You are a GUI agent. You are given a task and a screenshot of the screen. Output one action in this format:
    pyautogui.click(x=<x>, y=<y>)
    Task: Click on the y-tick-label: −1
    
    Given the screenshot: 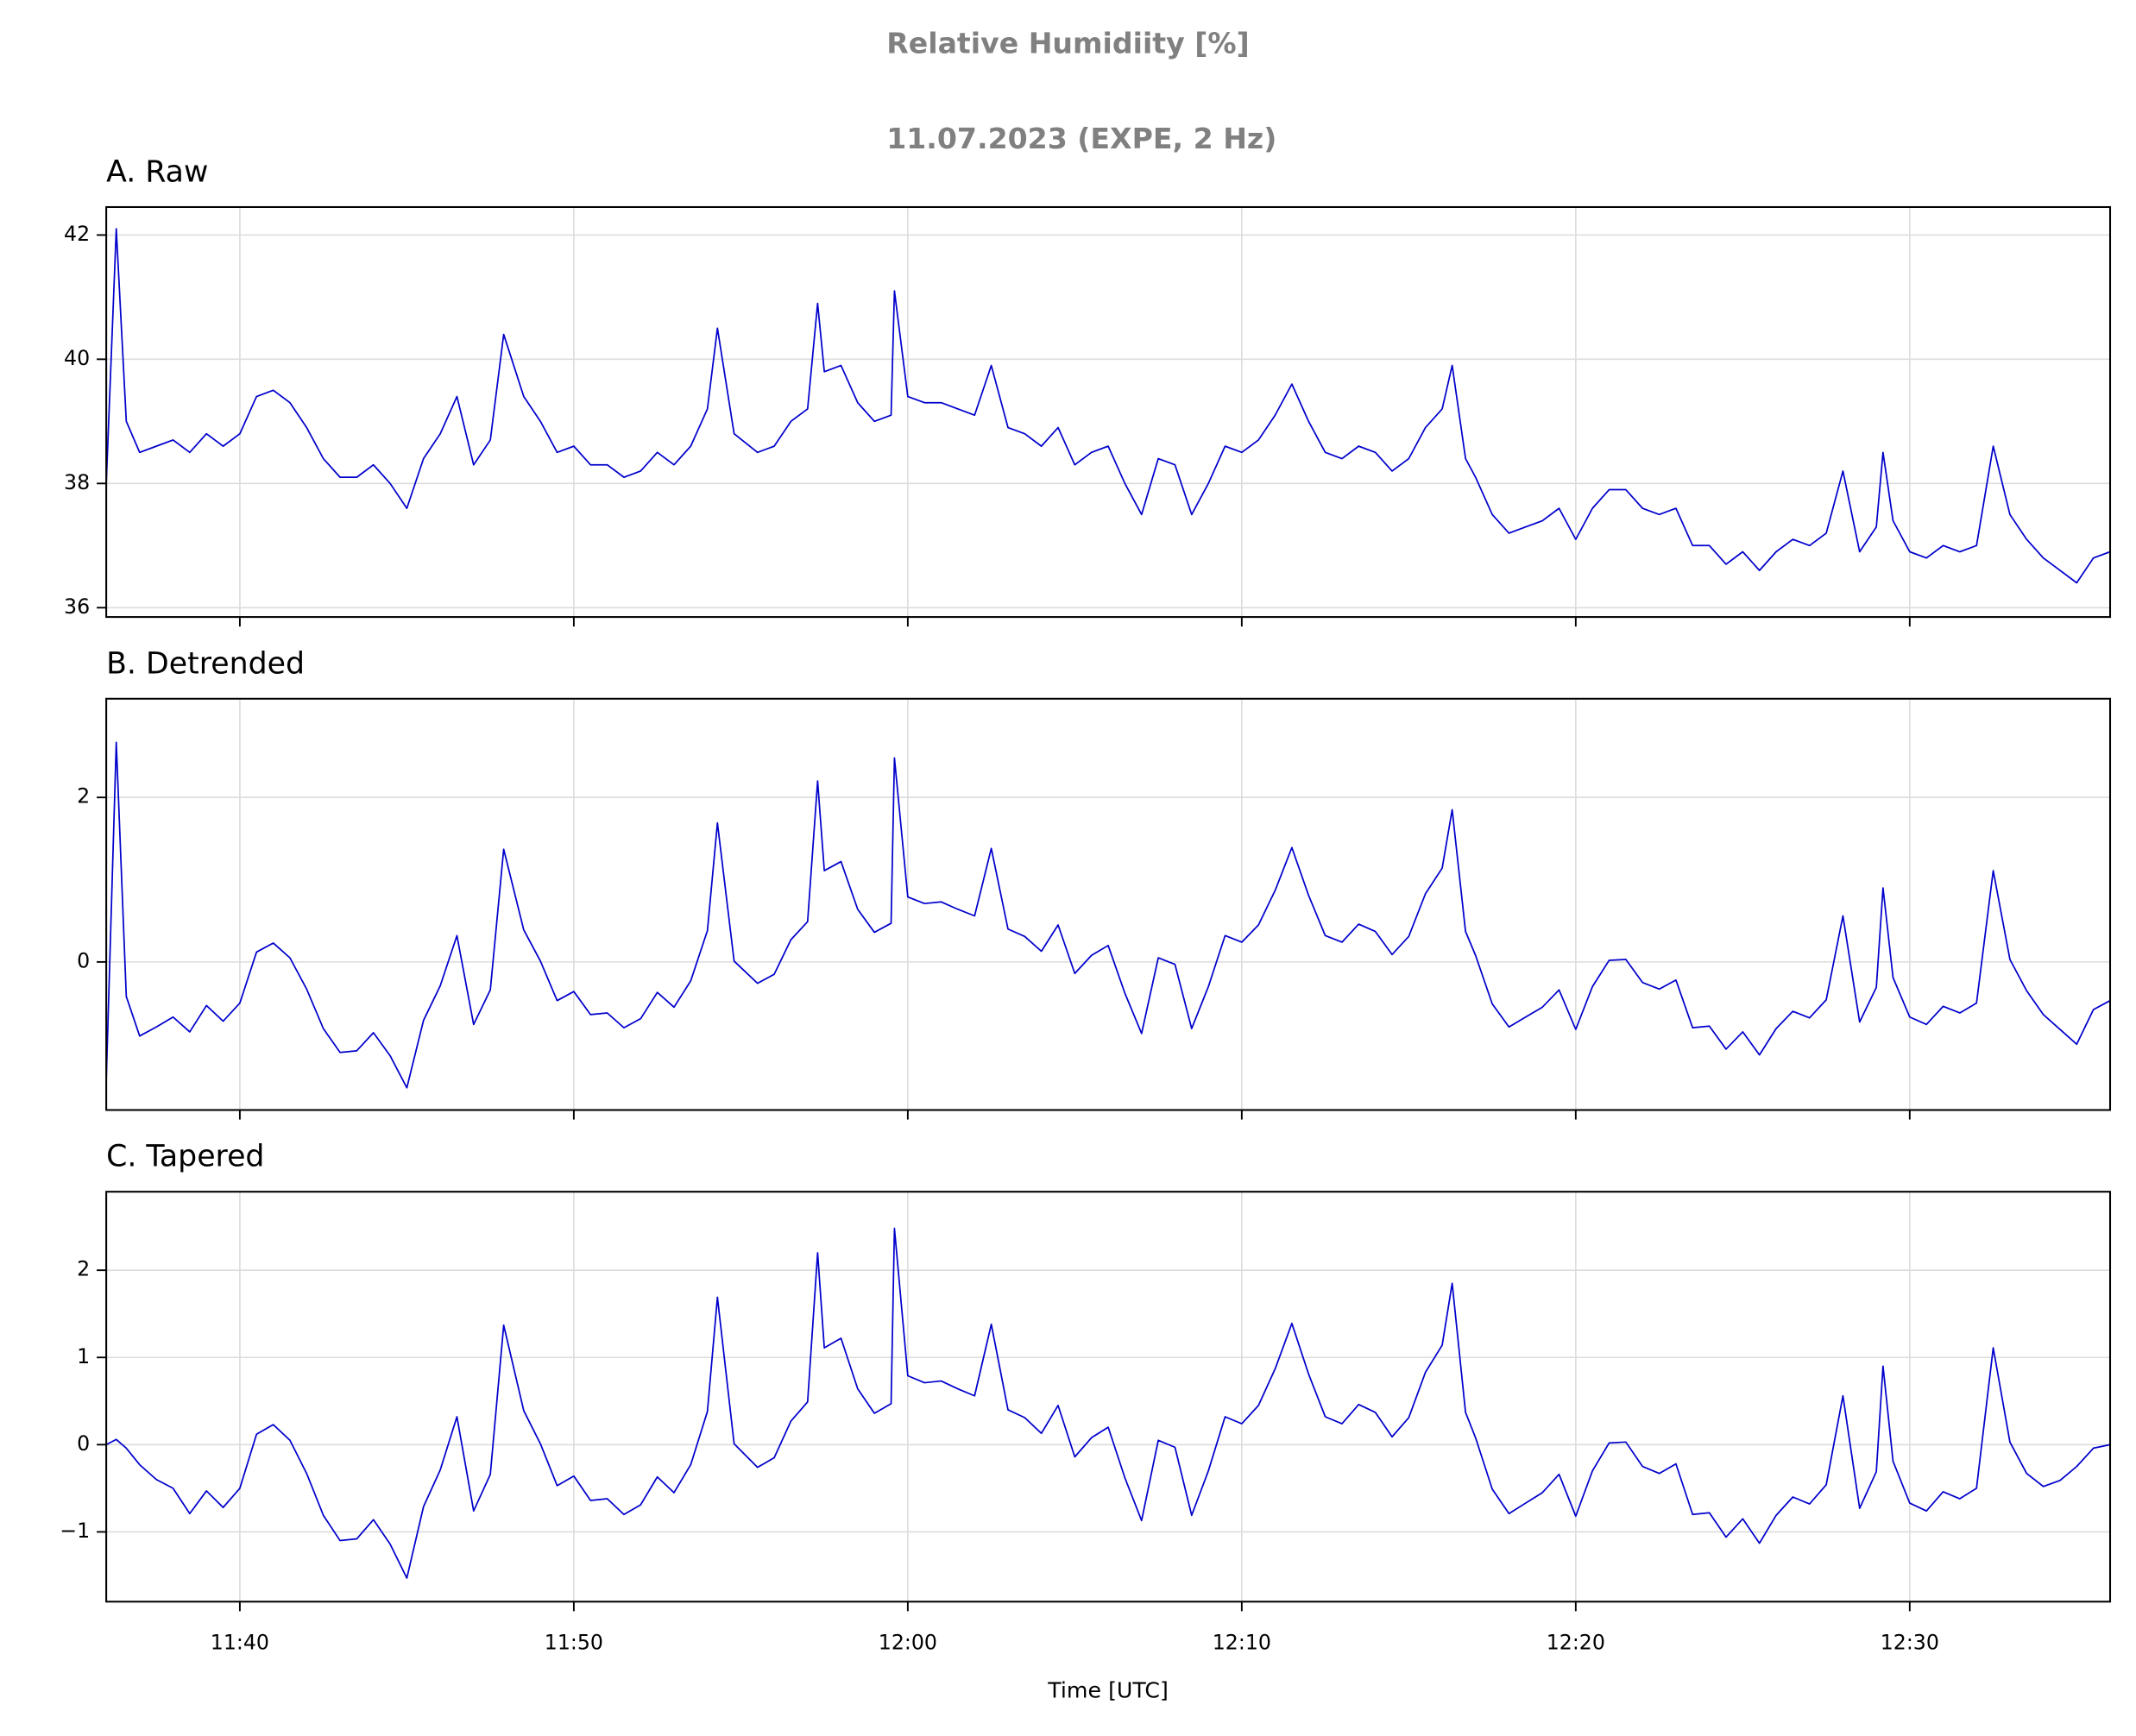 What is the action you would take?
    pyautogui.click(x=75, y=1531)
    